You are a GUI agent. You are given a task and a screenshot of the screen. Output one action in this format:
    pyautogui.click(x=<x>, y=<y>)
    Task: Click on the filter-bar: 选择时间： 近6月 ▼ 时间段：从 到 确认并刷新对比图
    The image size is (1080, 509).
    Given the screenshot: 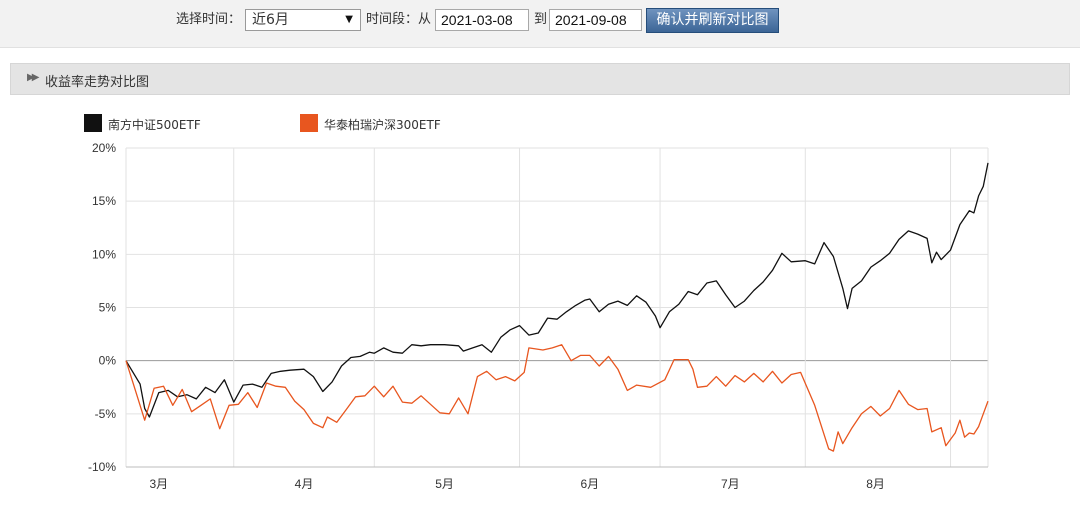 What is the action you would take?
    pyautogui.click(x=540, y=24)
    